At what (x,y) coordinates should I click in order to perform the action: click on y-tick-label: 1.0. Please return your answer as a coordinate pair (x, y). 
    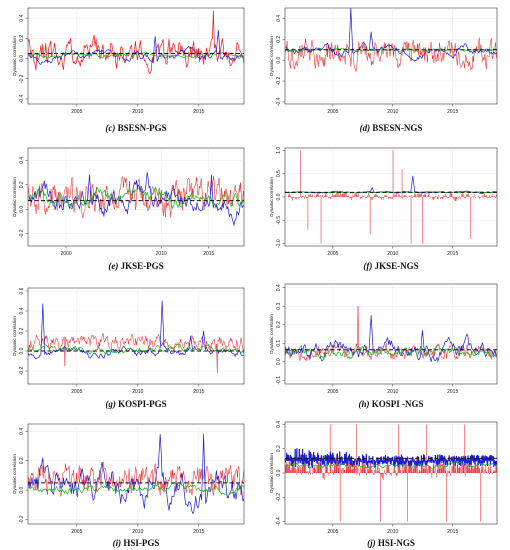
    Looking at the image, I should click on (279, 150).